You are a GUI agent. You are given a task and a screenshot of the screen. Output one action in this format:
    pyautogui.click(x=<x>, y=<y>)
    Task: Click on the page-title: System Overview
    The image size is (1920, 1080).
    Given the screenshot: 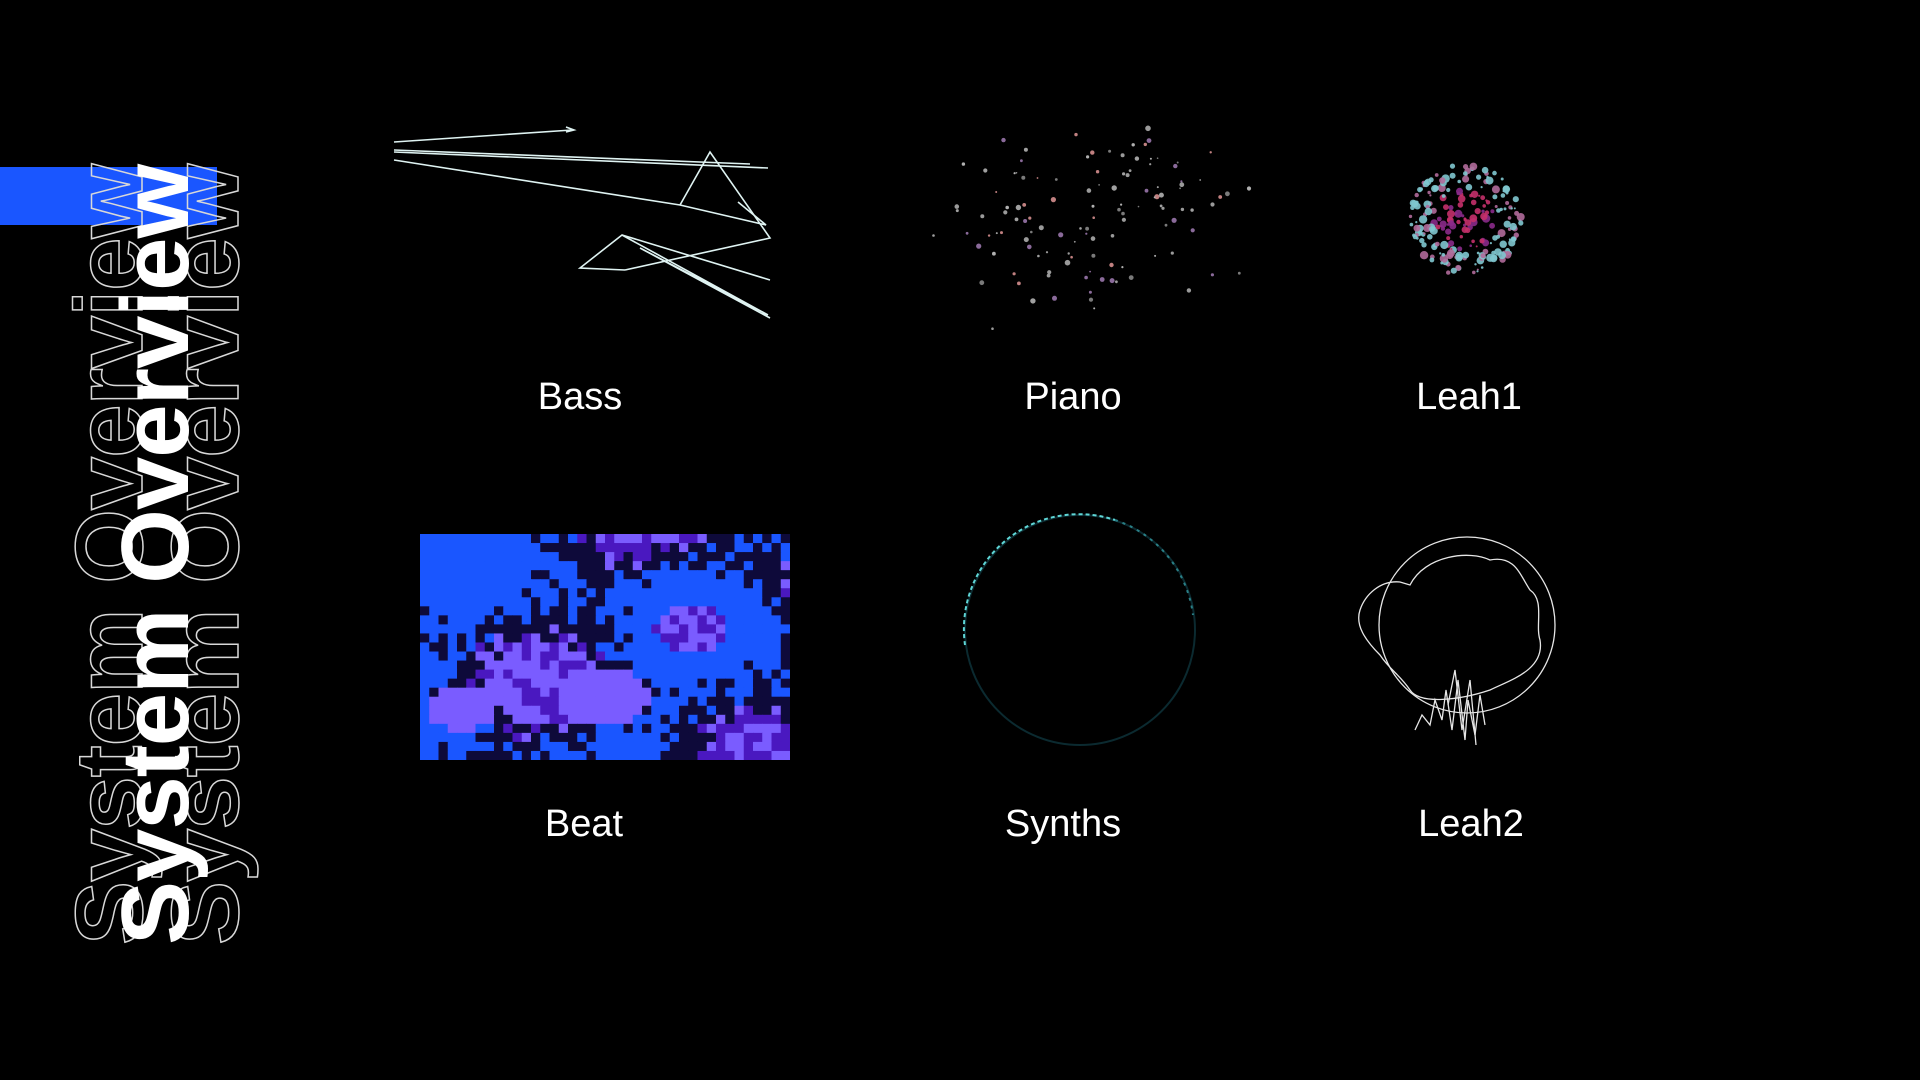 What is the action you would take?
    pyautogui.click(x=155, y=554)
    